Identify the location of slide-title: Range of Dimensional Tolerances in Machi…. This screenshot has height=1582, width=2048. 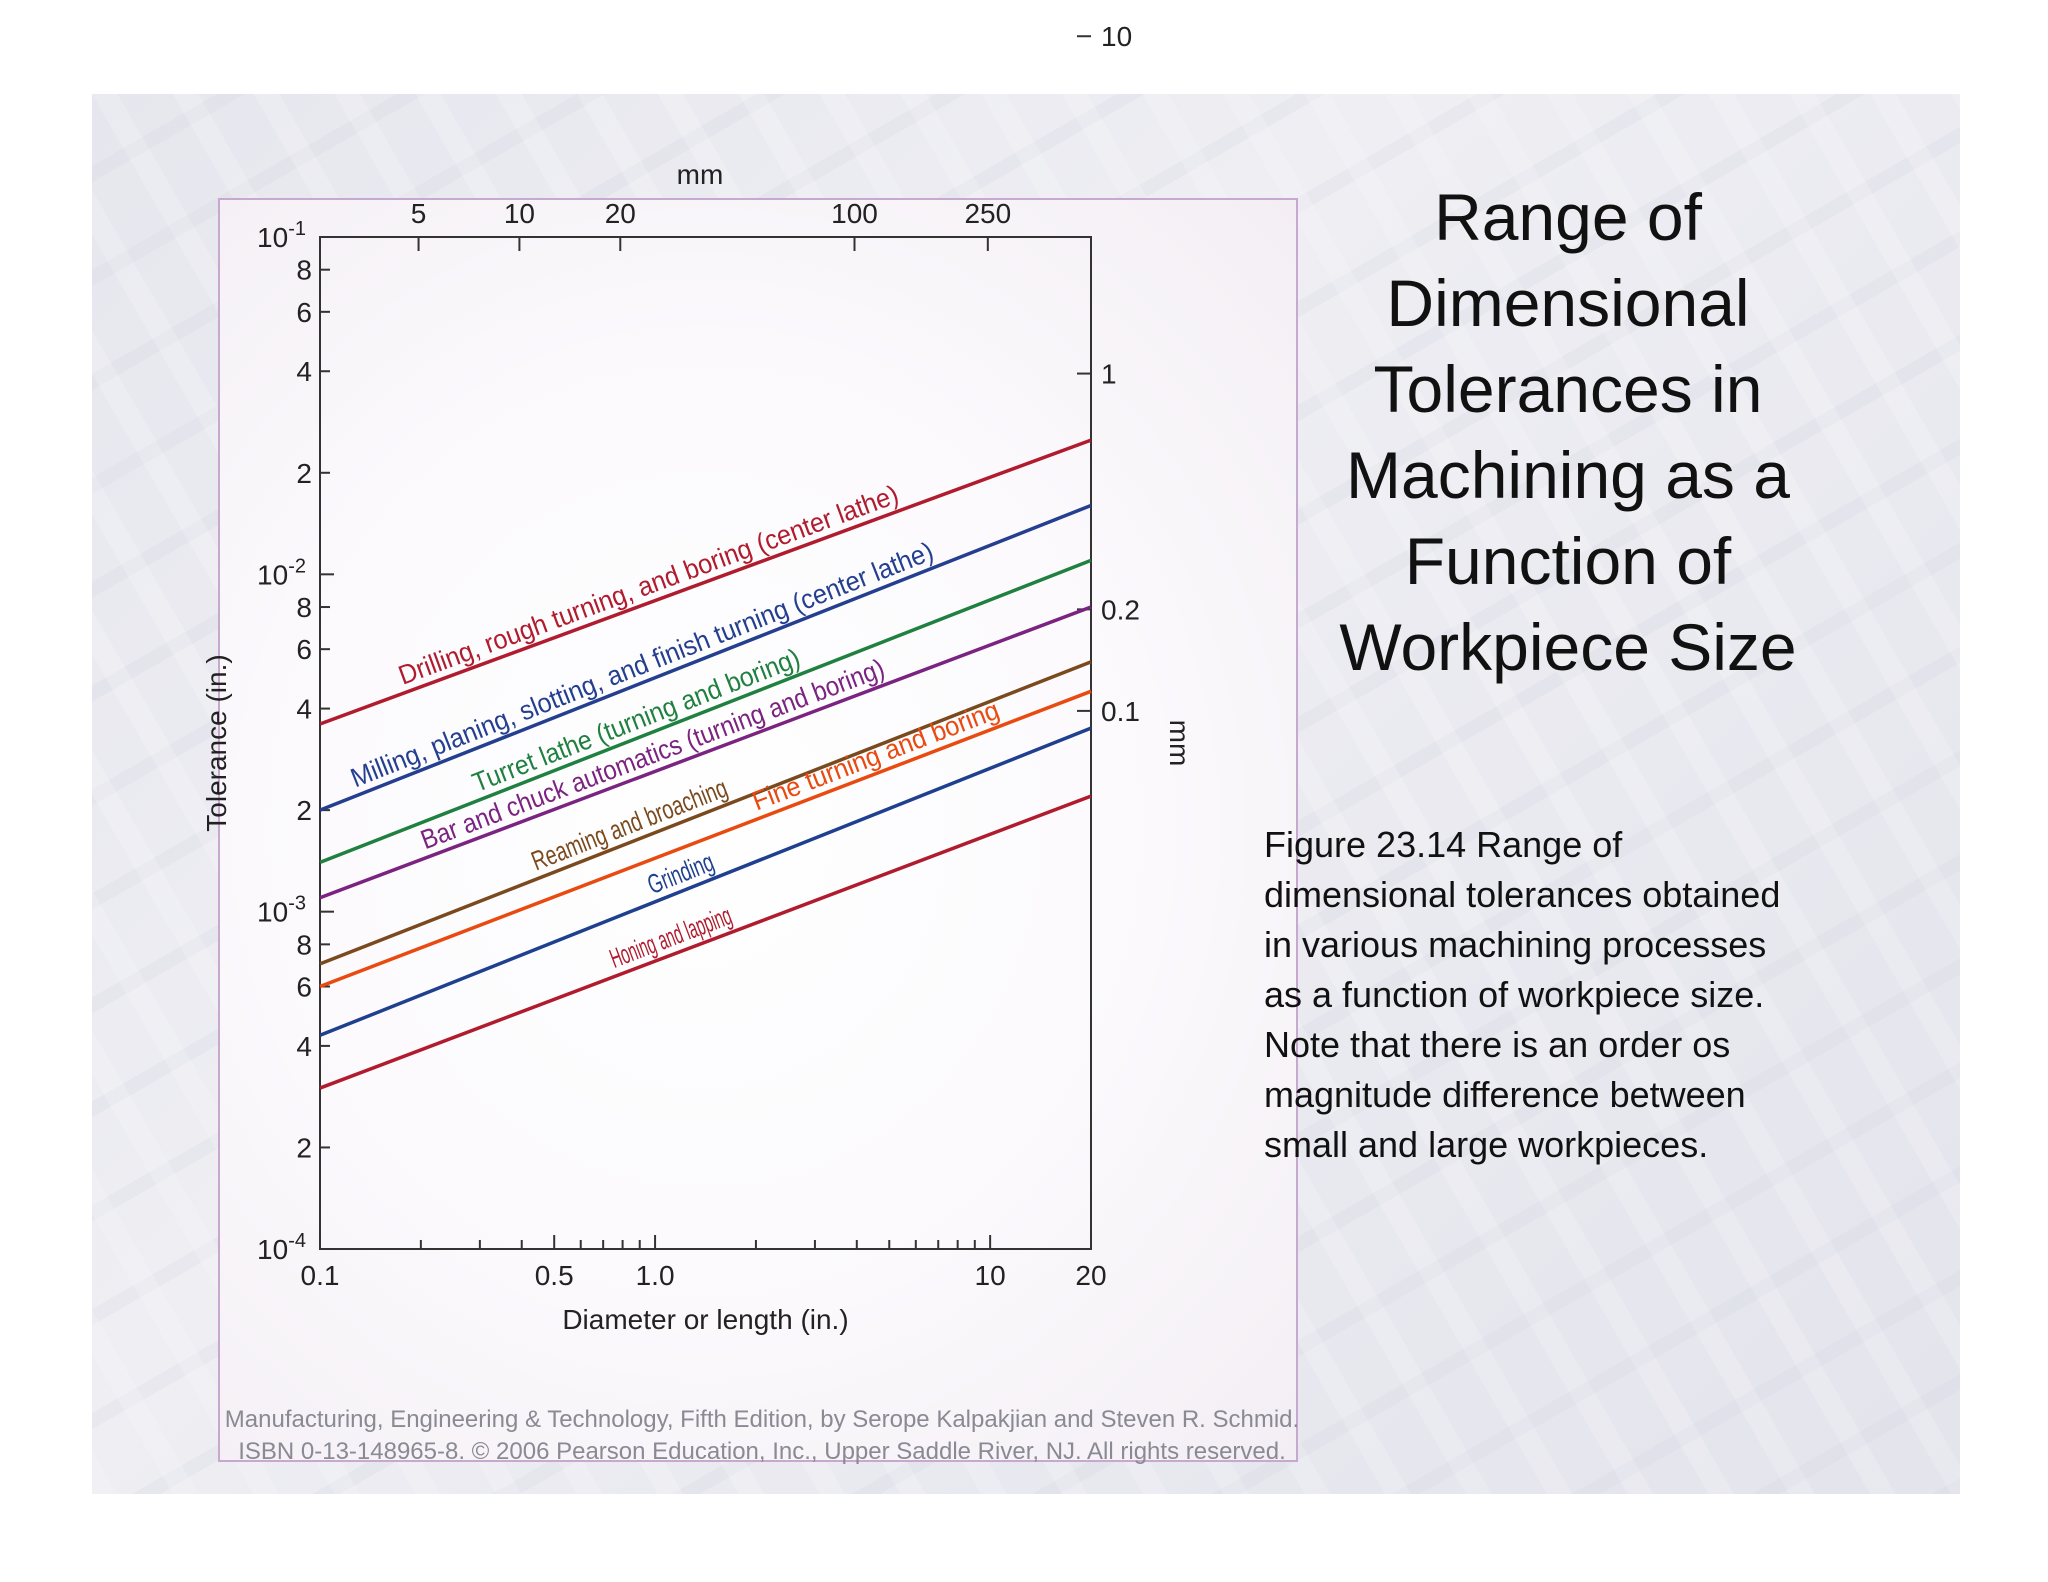
(1568, 432).